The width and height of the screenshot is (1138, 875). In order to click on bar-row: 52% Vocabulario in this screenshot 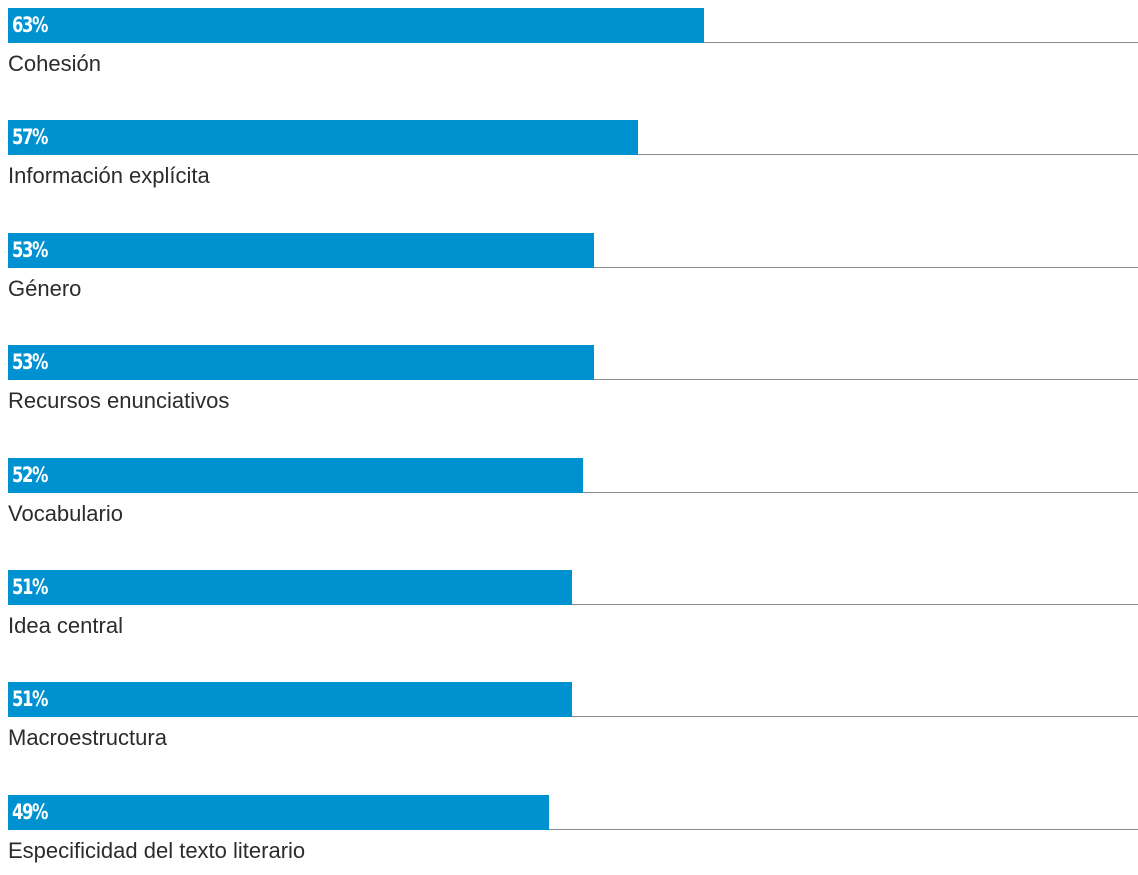, I will do `click(573, 497)`.